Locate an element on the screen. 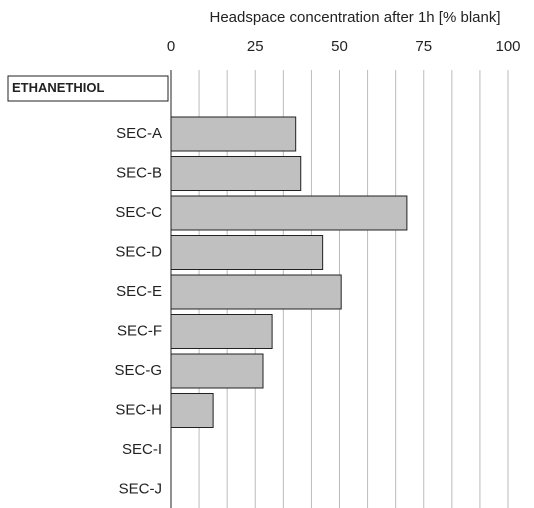 Image resolution: width=534 pixels, height=508 pixels. y-tick-label: SEC-H is located at coordinates (138, 409).